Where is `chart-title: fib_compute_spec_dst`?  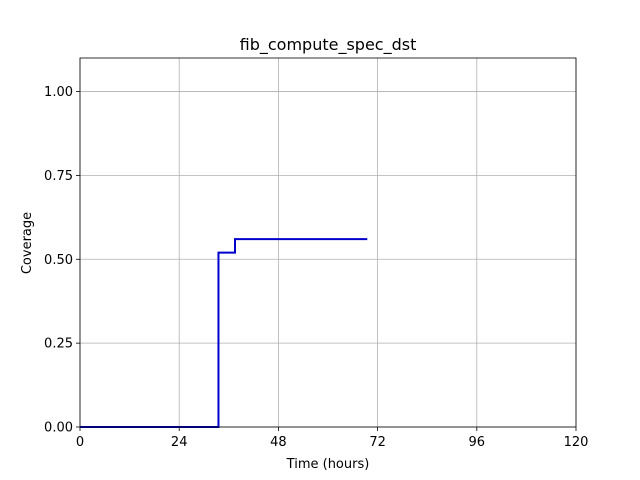 chart-title: fib_compute_spec_dst is located at coordinates (328, 45).